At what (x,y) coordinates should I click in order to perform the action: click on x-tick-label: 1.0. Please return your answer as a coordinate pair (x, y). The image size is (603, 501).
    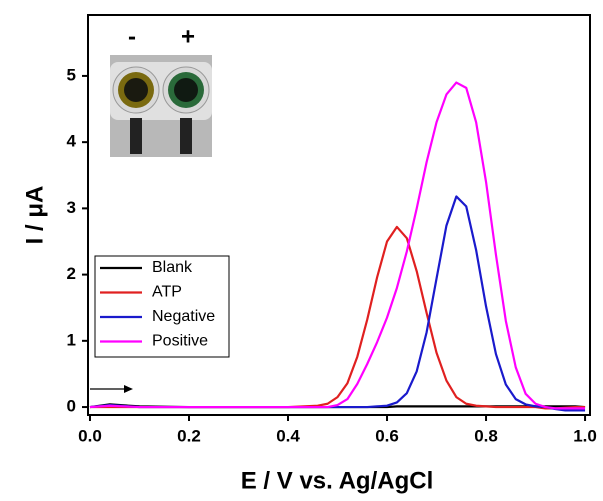
    Looking at the image, I should click on (585, 435).